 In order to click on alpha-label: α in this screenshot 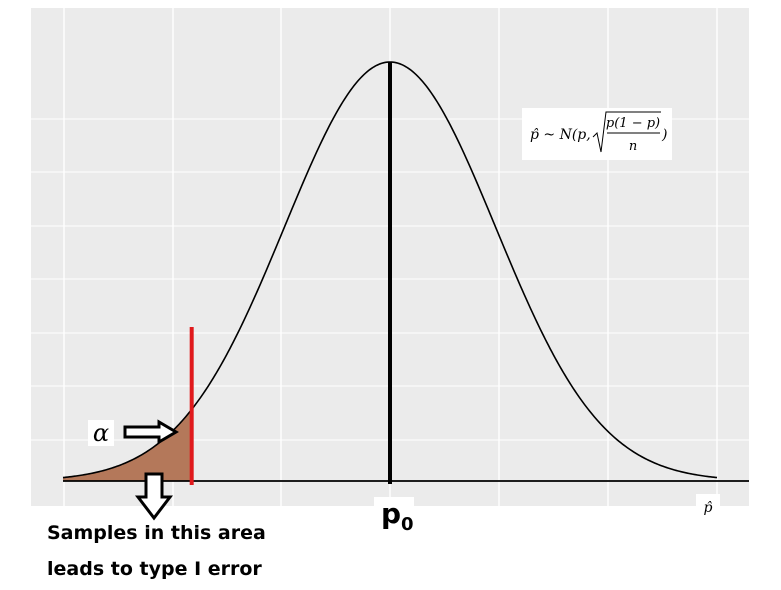, I will do `click(101, 433)`.